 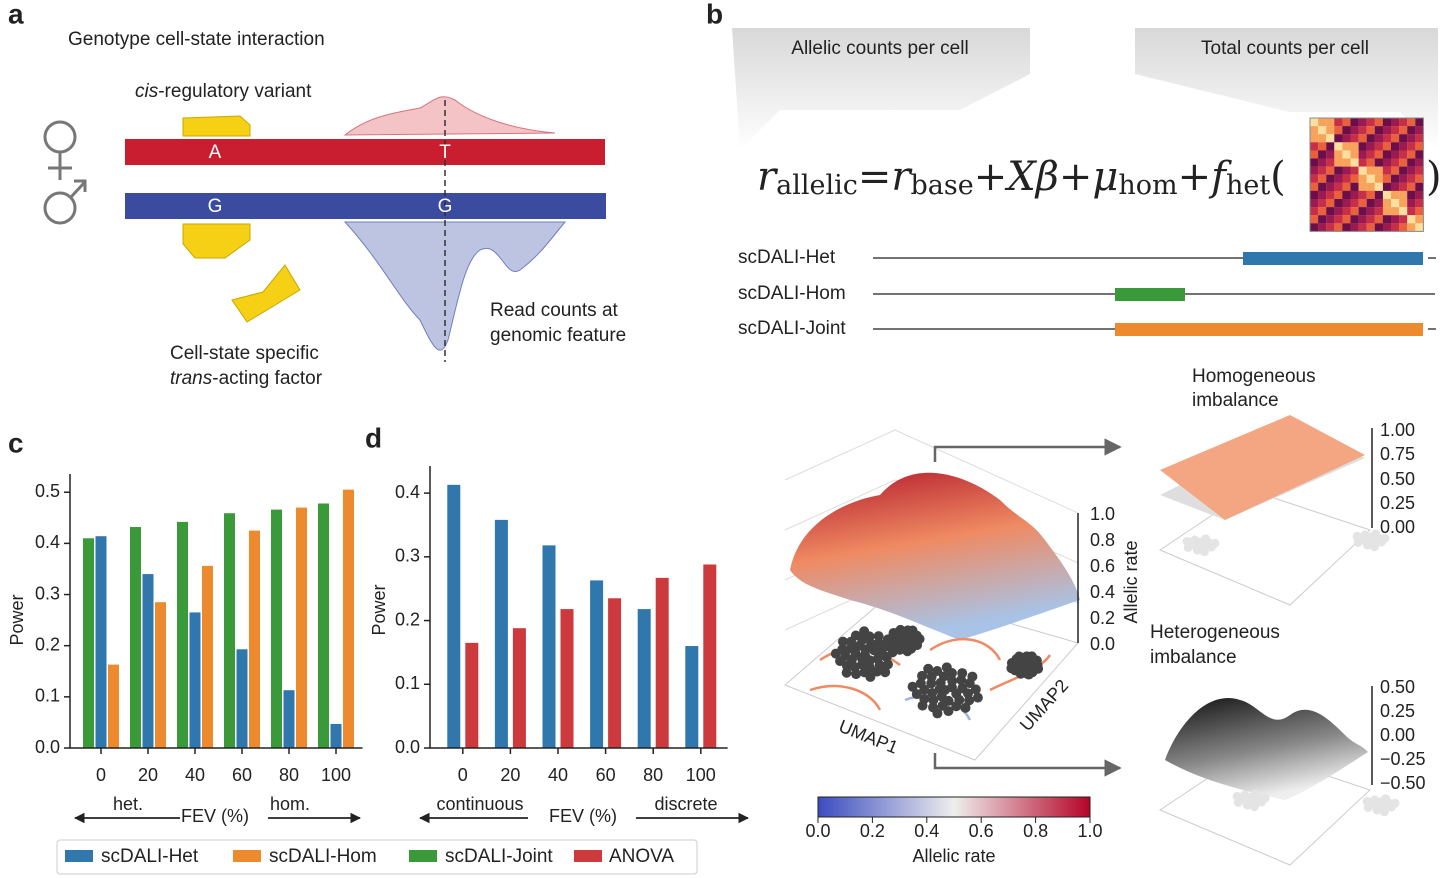 I want to click on tick-label: 0.00, so click(x=1397, y=527).